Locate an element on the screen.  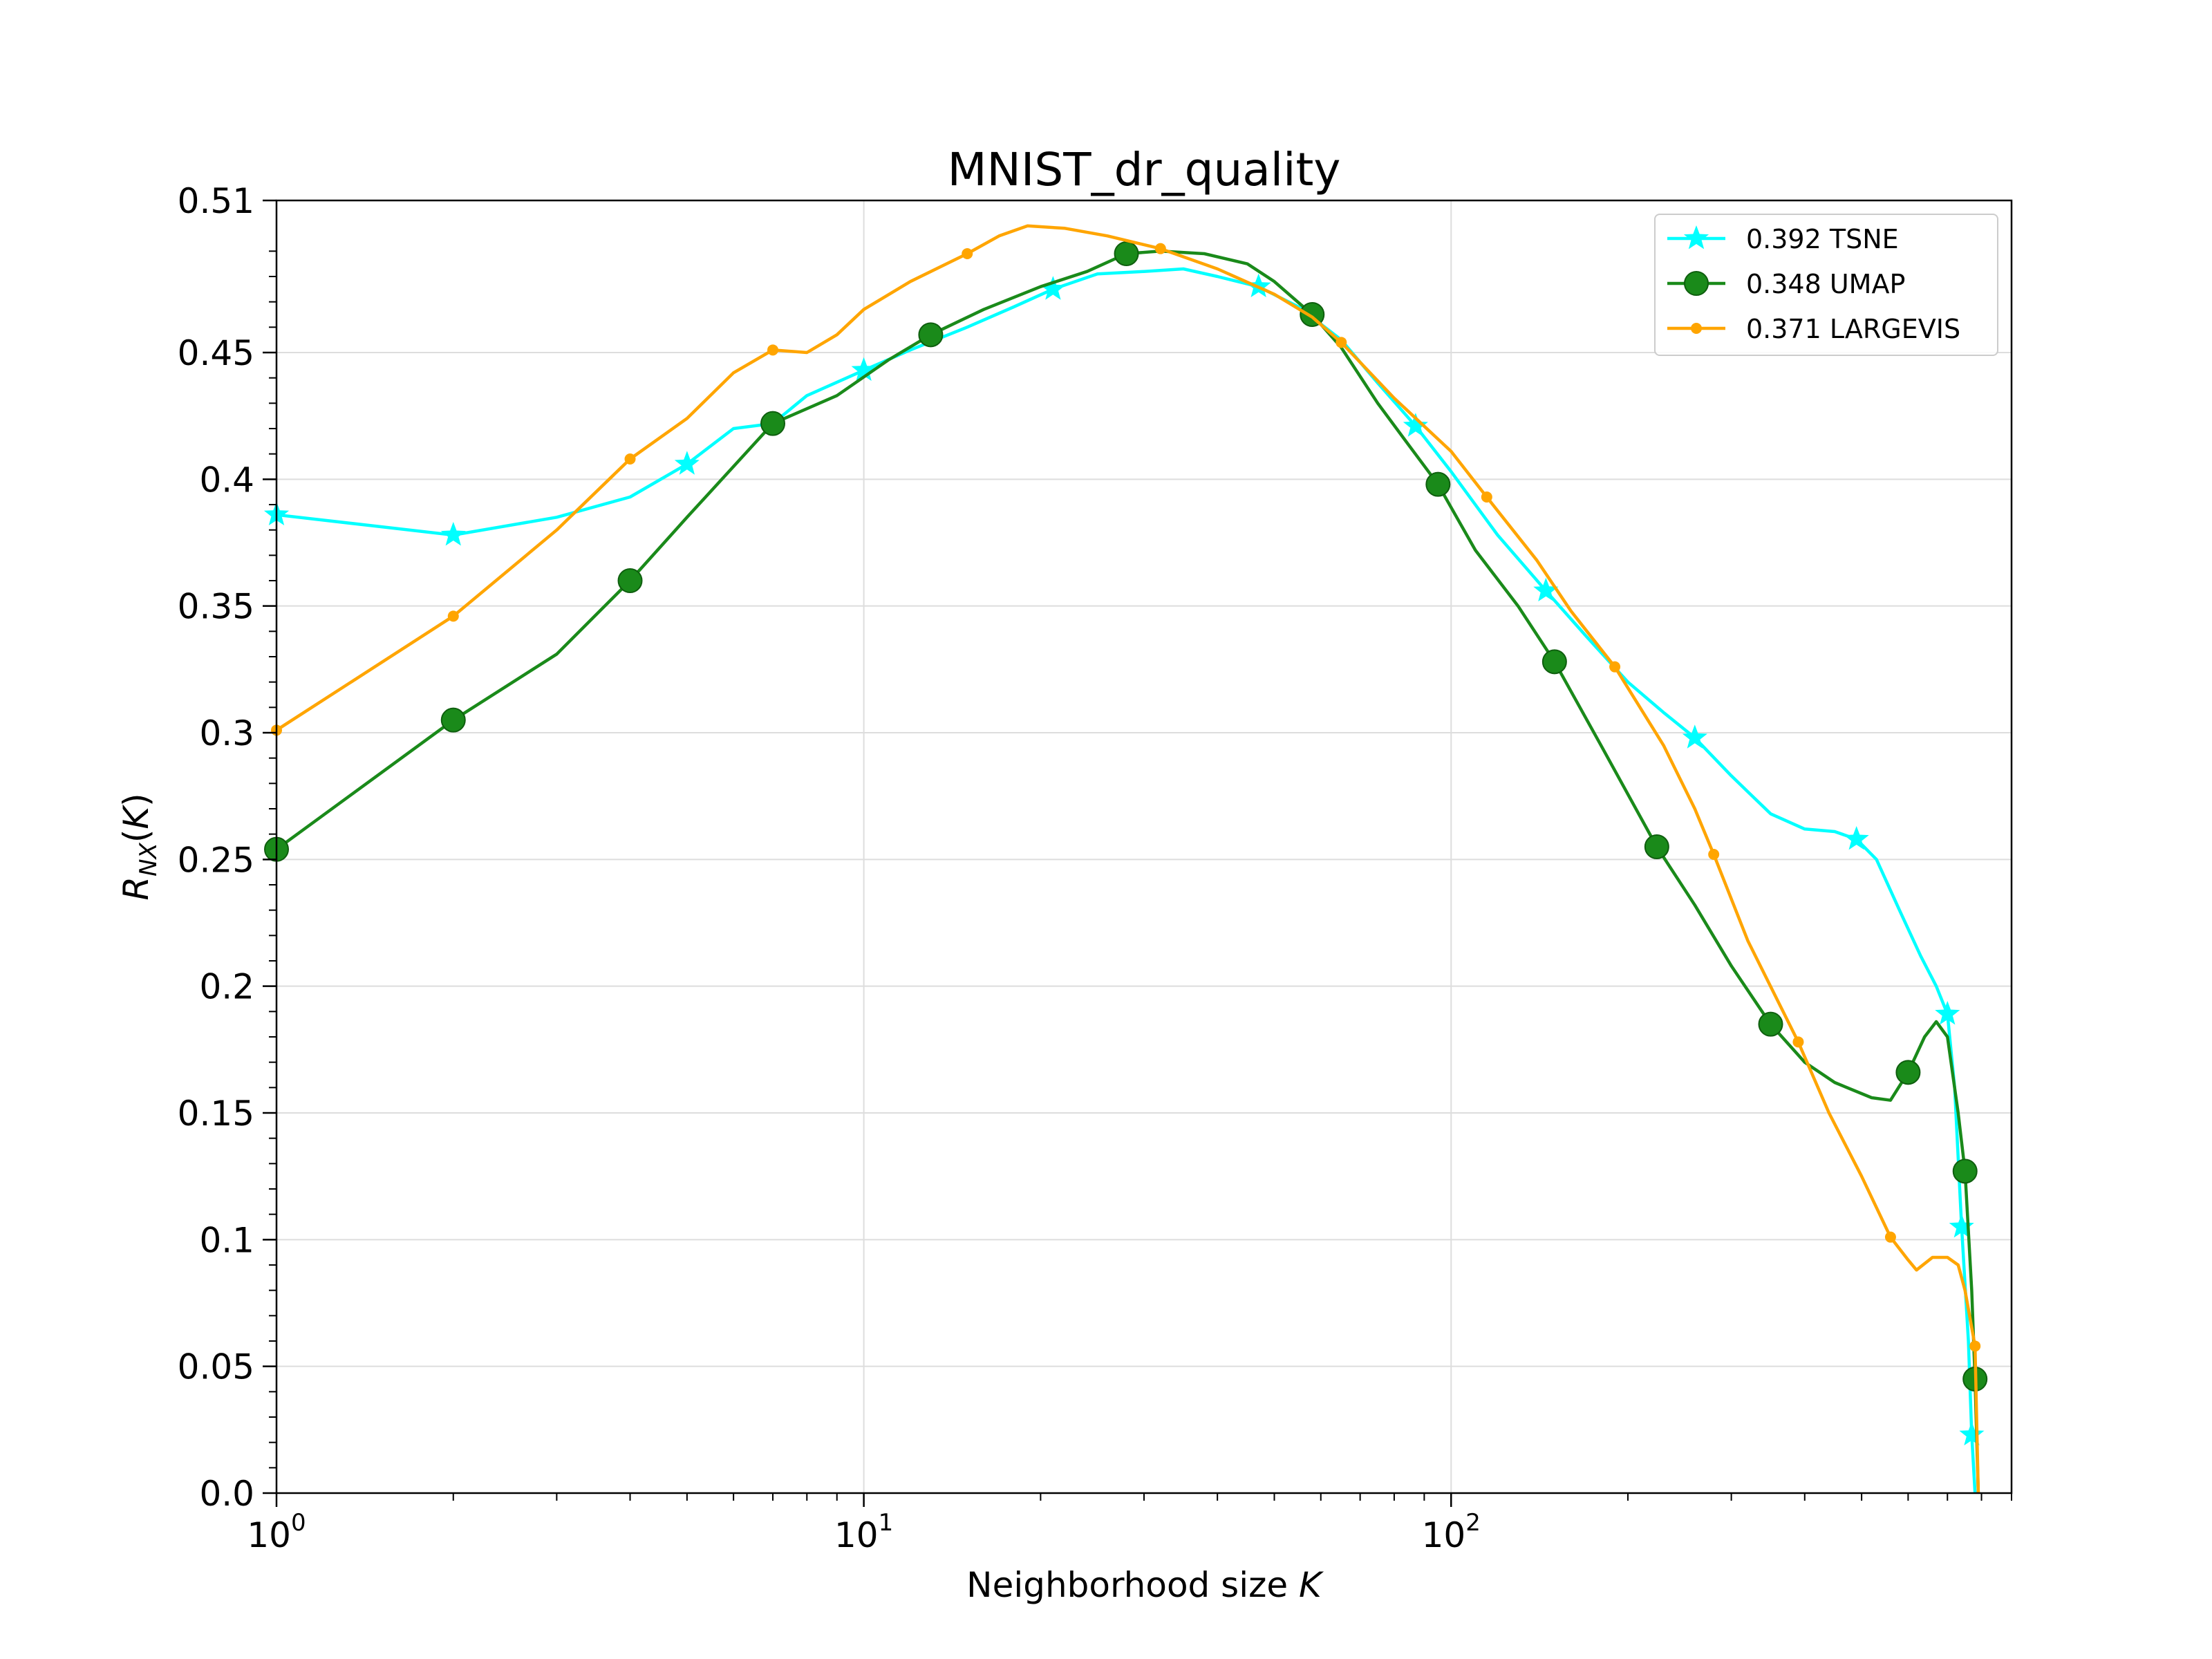
legend-entry-2: 0.371 LARGEVIS is located at coordinates (1813, 329).